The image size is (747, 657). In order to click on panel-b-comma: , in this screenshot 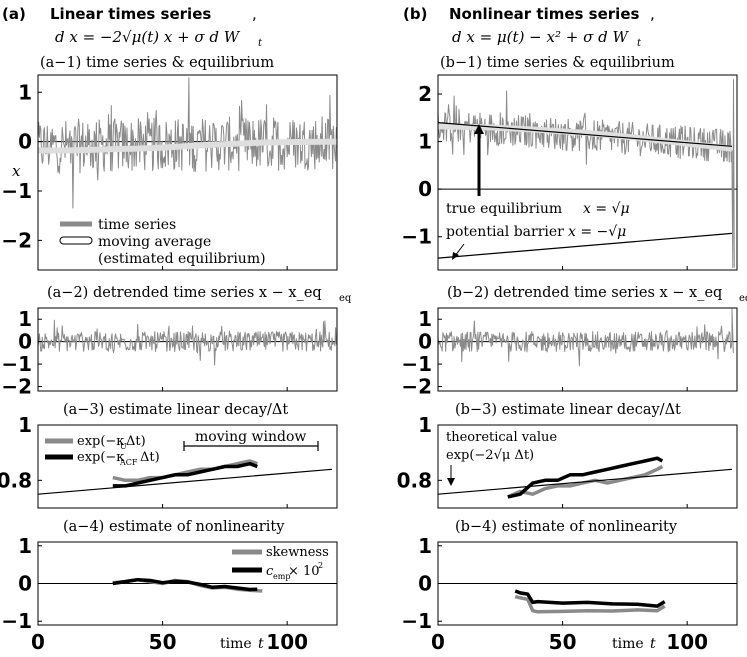, I will do `click(652, 14)`.